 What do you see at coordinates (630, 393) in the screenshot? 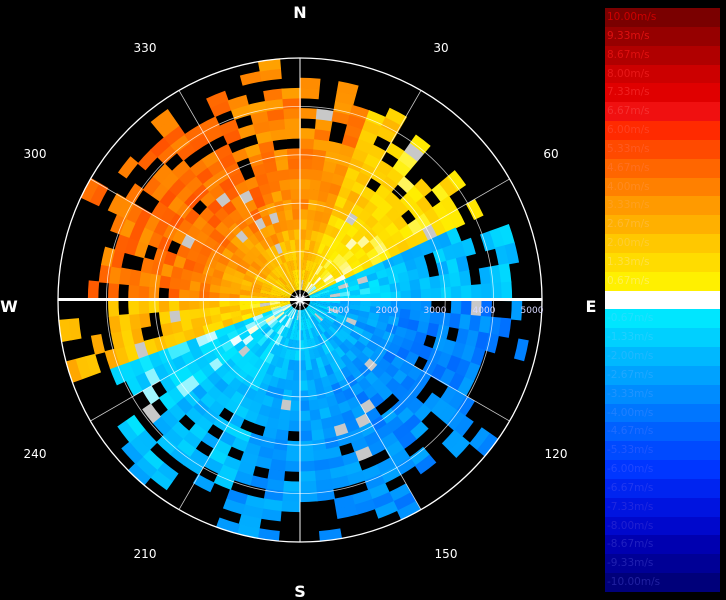
I see `legend-label: -3.33m/s` at bounding box center [630, 393].